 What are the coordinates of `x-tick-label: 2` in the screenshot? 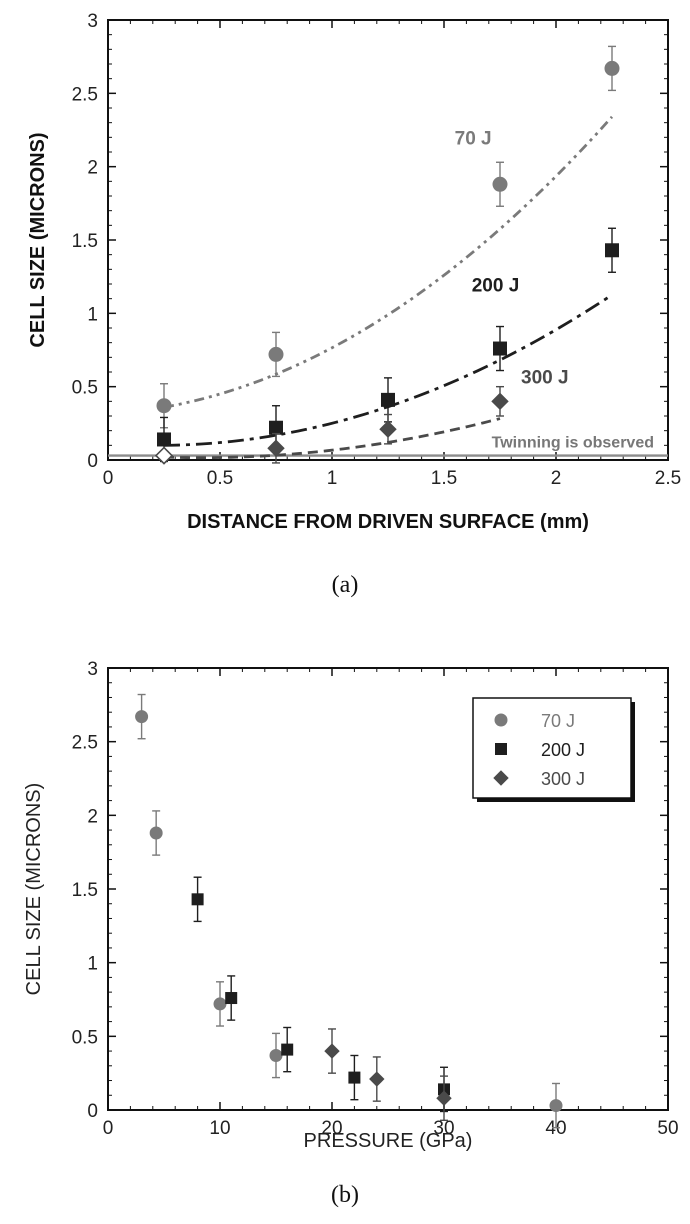 It's located at (556, 478).